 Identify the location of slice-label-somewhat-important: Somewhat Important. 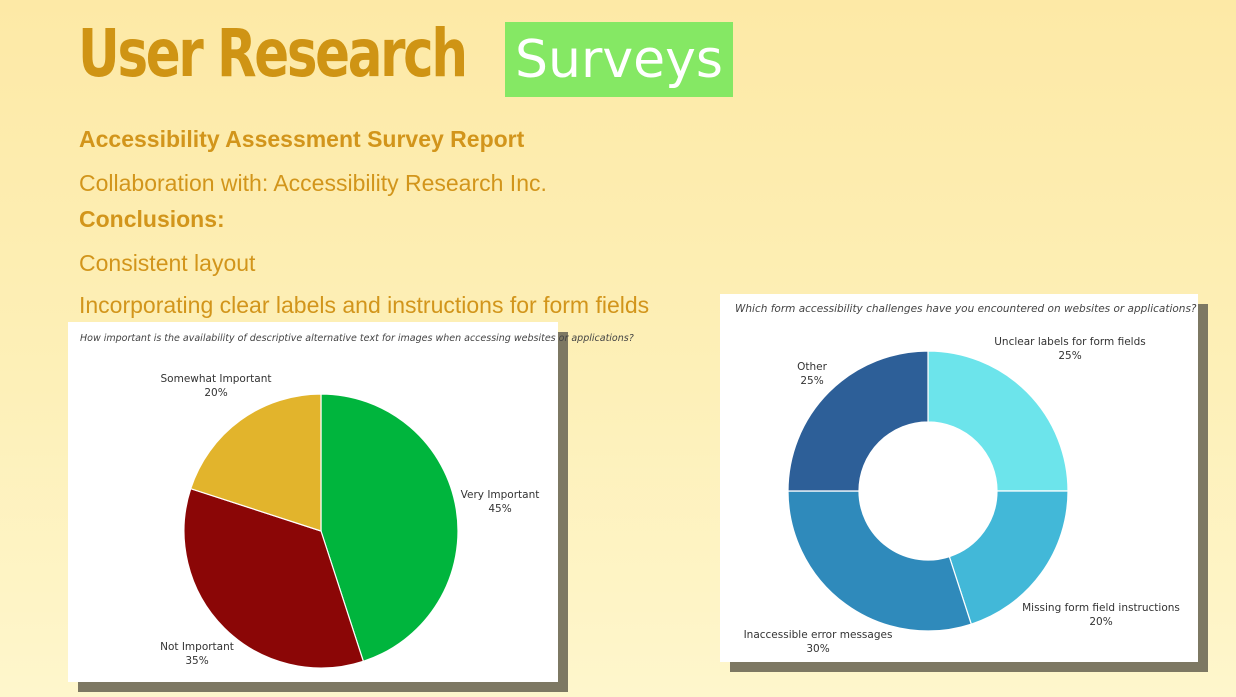
(216, 379).